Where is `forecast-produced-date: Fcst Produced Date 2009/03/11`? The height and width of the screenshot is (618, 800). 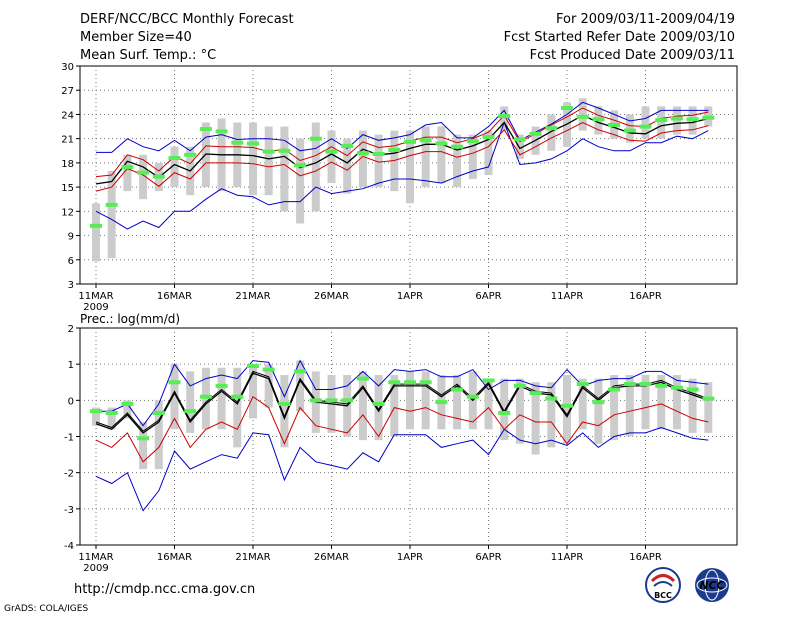
forecast-produced-date: Fcst Produced Date 2009/03/11 is located at coordinates (632, 55).